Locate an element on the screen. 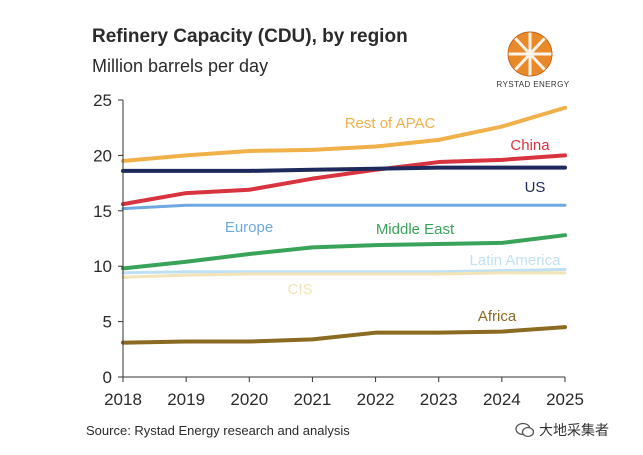 The image size is (643, 455). x-tick-label: 2023 is located at coordinates (439, 399).